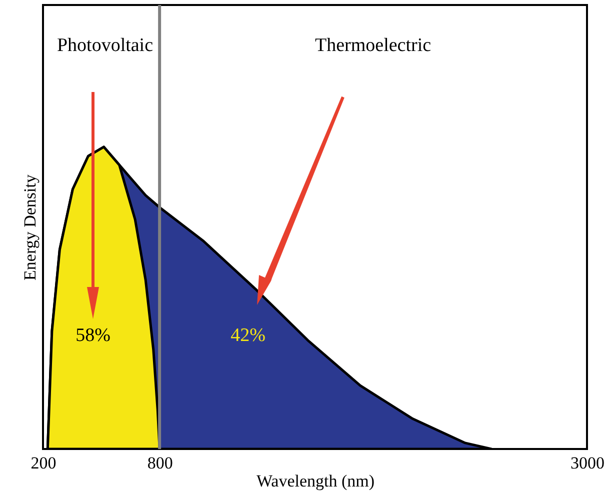 This screenshot has width=610, height=499. I want to click on x-tick-label: 800, so click(160, 463).